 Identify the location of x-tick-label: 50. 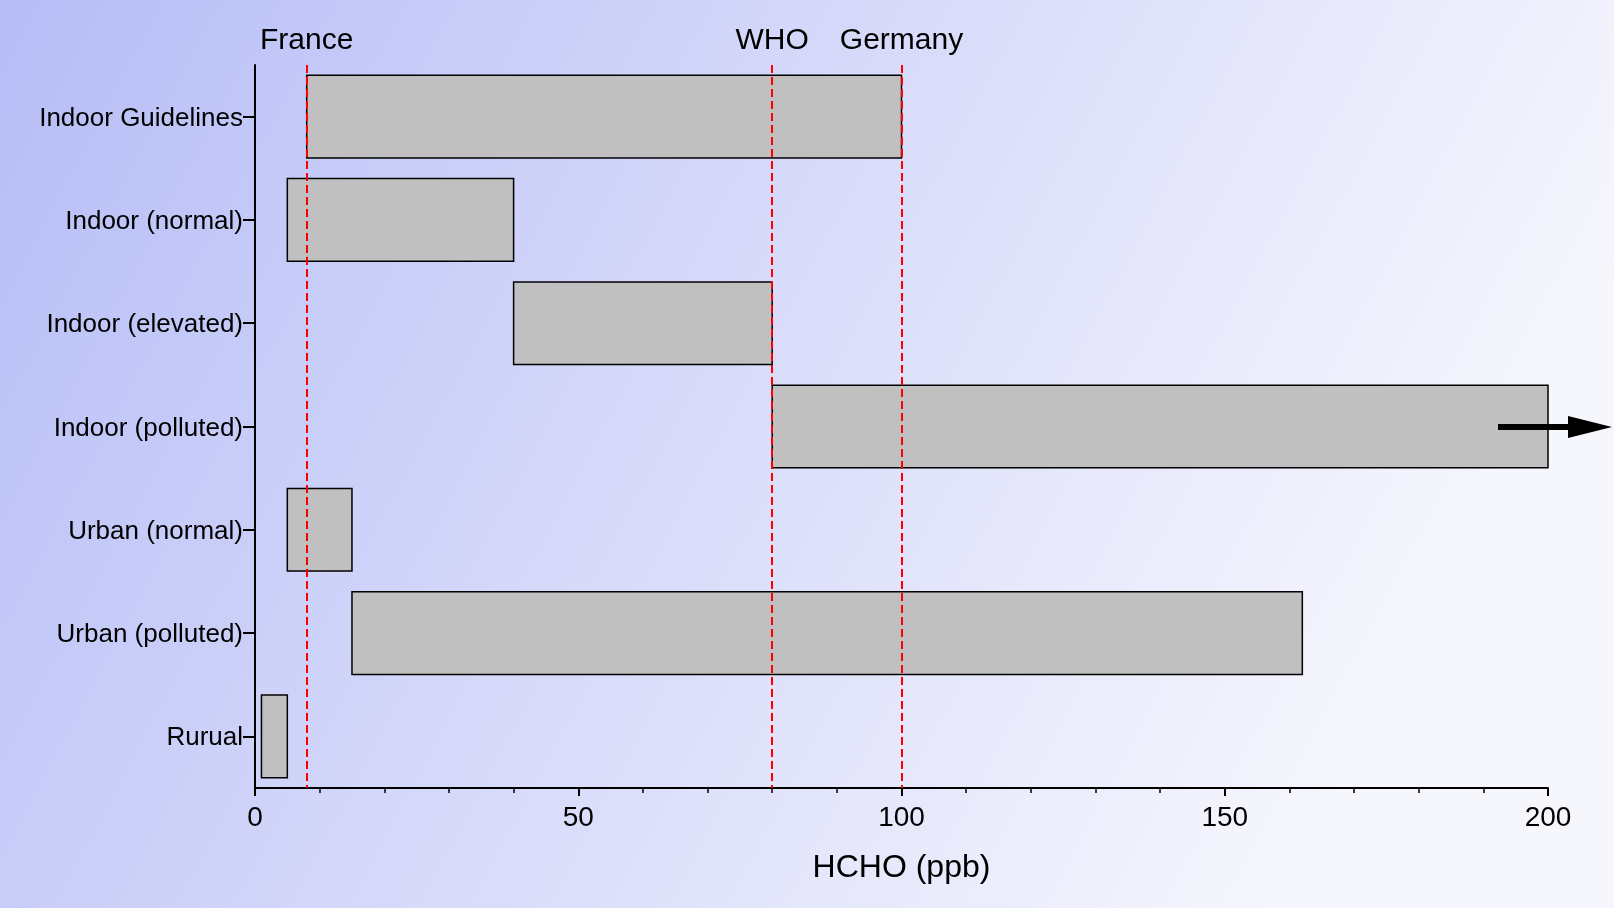
(578, 816).